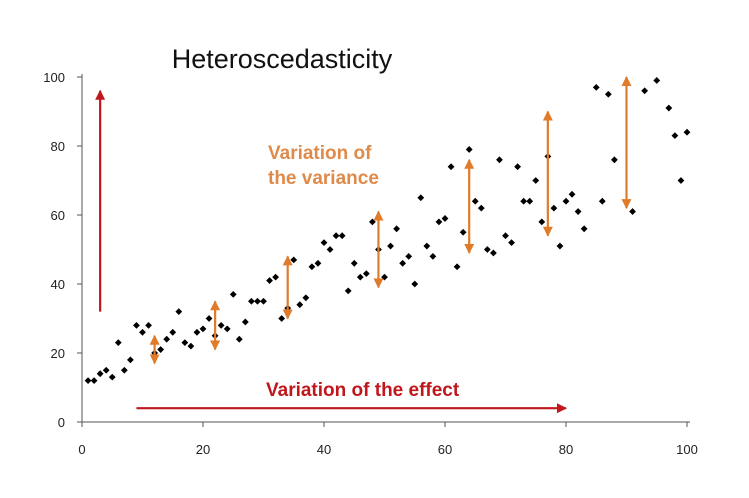 The width and height of the screenshot is (749, 498). I want to click on x-tick-label: 60, so click(445, 449).